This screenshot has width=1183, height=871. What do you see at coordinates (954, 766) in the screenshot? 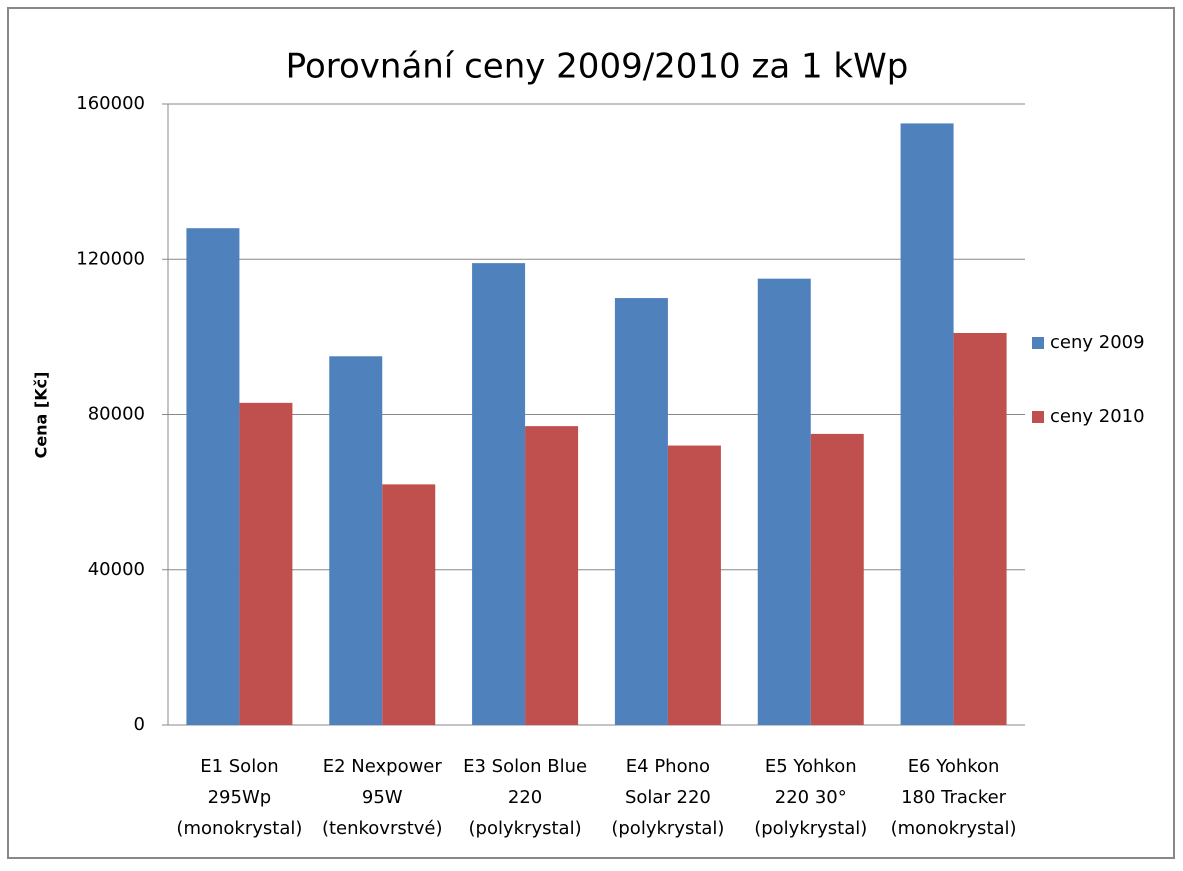
I see `x-tick-label: E6 Yohkon` at bounding box center [954, 766].